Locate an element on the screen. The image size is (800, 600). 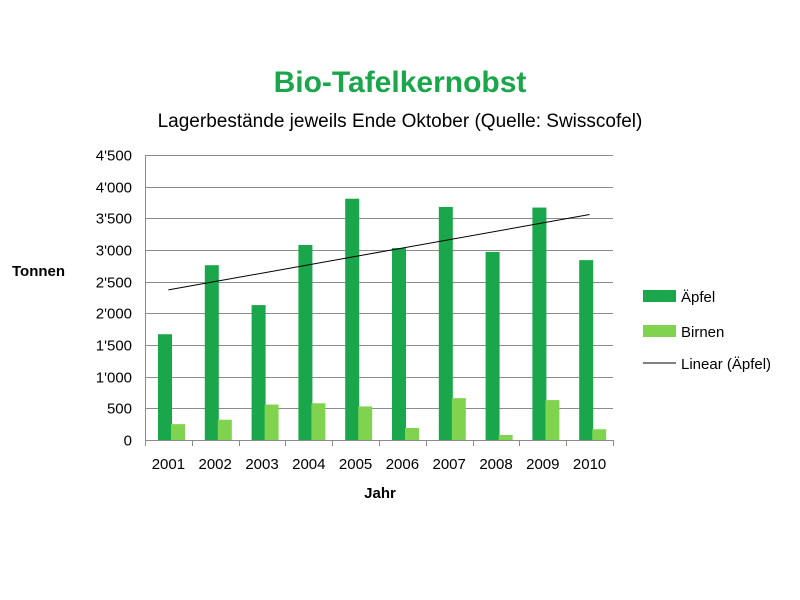
bar-aepfel-2010 is located at coordinates (586, 350).